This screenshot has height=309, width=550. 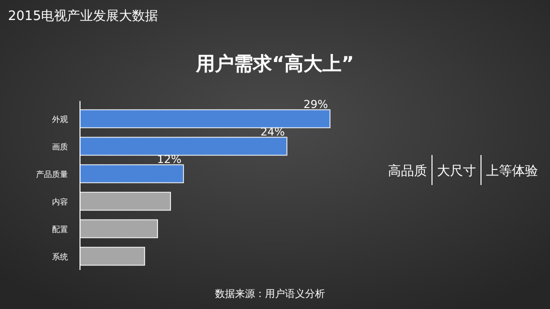 I want to click on chart-title: 2015电视产业发展大数据, so click(x=83, y=16).